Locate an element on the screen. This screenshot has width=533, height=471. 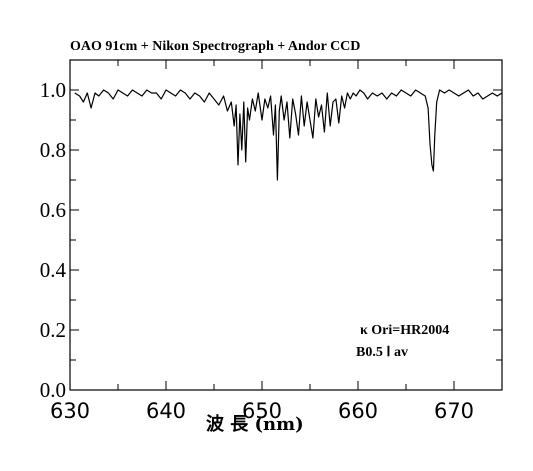
y-tick-labels: 0.0 0.2 0.4 0.6 0.8 1.0 is located at coordinates (53, 240).